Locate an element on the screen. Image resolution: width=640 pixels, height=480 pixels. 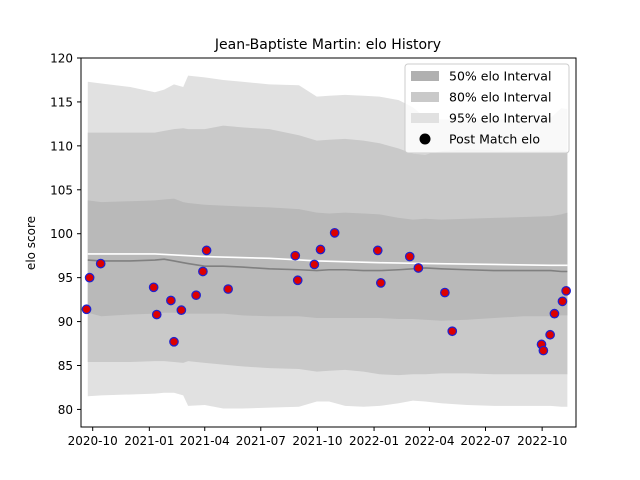
y-tick-label-105: 105 is located at coordinates (61, 190).